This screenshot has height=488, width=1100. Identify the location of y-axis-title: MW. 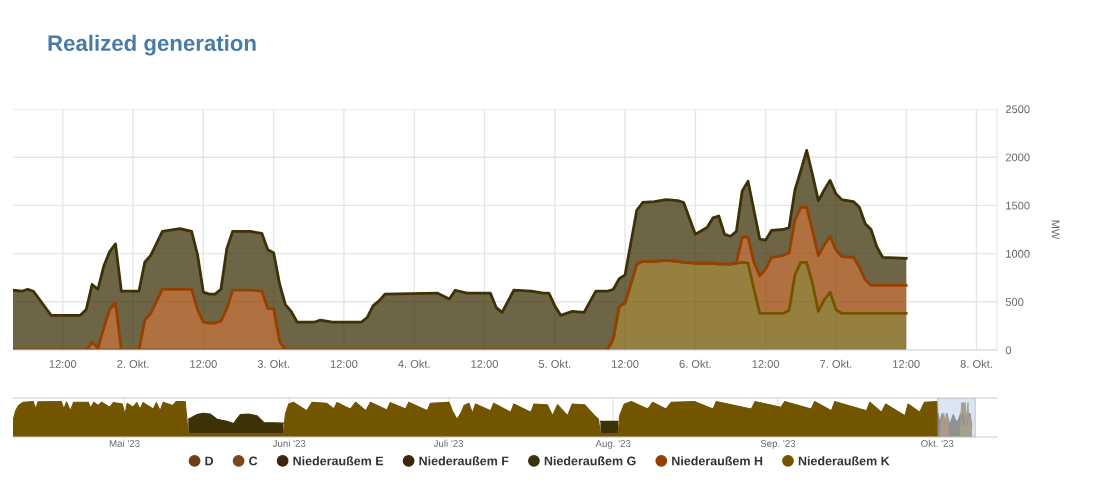
(1055, 230).